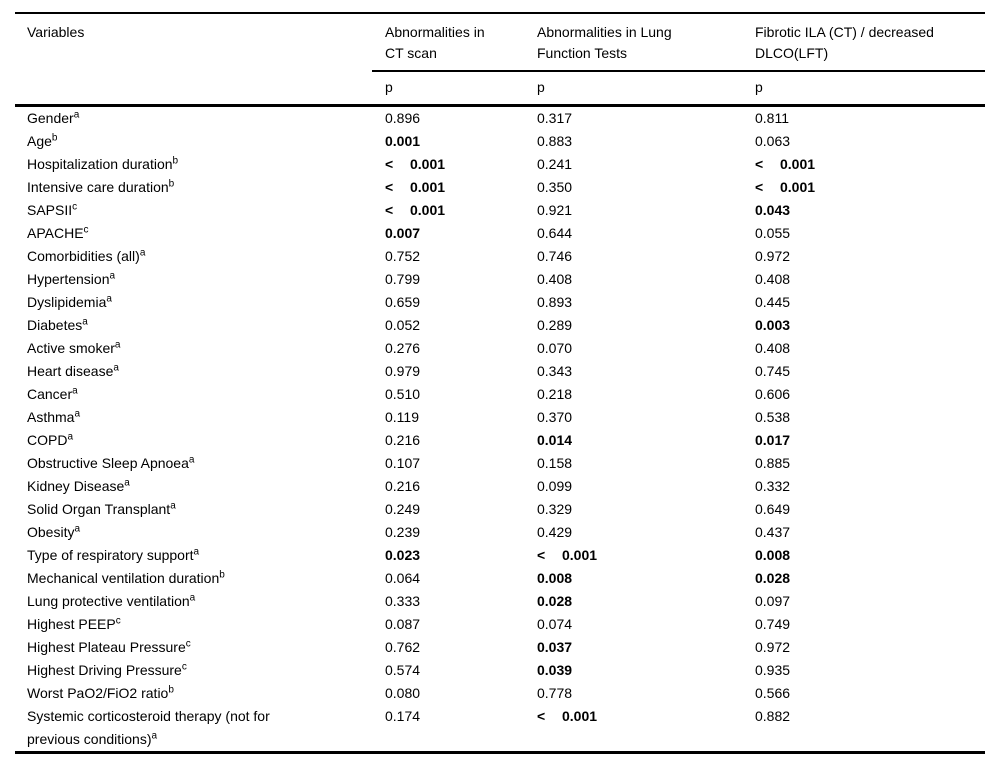  I want to click on p-value-cell: 0.762, so click(403, 647).